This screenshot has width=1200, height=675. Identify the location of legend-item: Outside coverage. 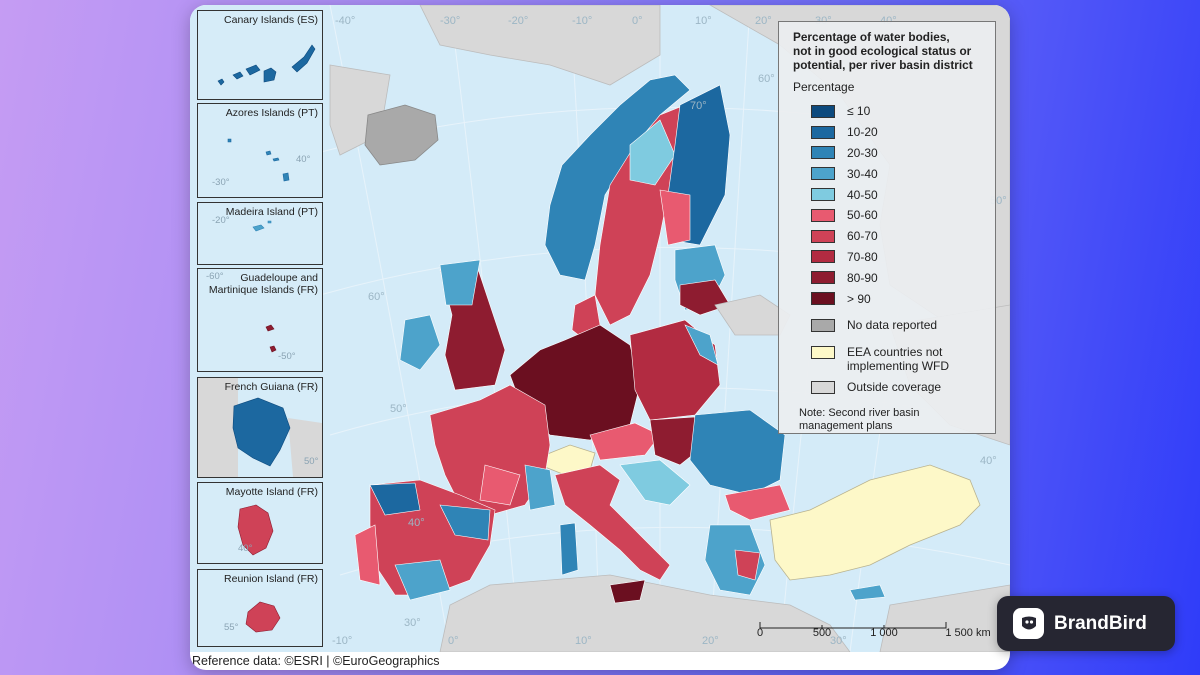
(889, 390).